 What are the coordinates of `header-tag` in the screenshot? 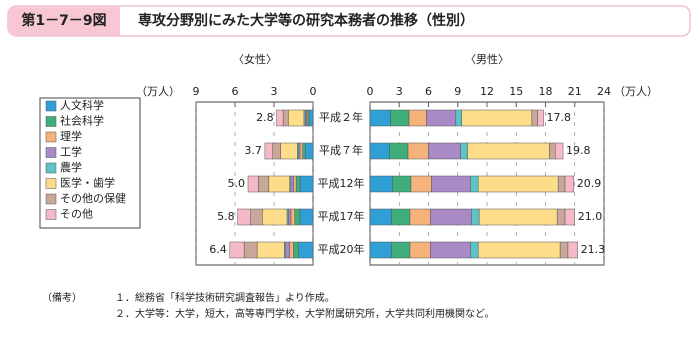 It's located at (64, 21).